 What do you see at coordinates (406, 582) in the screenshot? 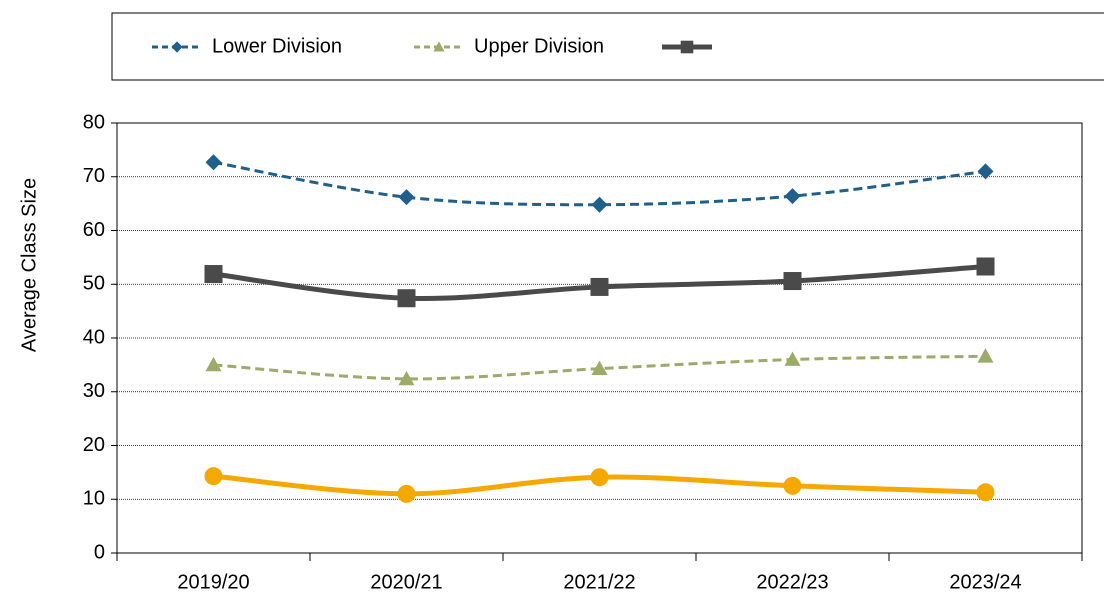
I see `x-tick-label: 2020/21` at bounding box center [406, 582].